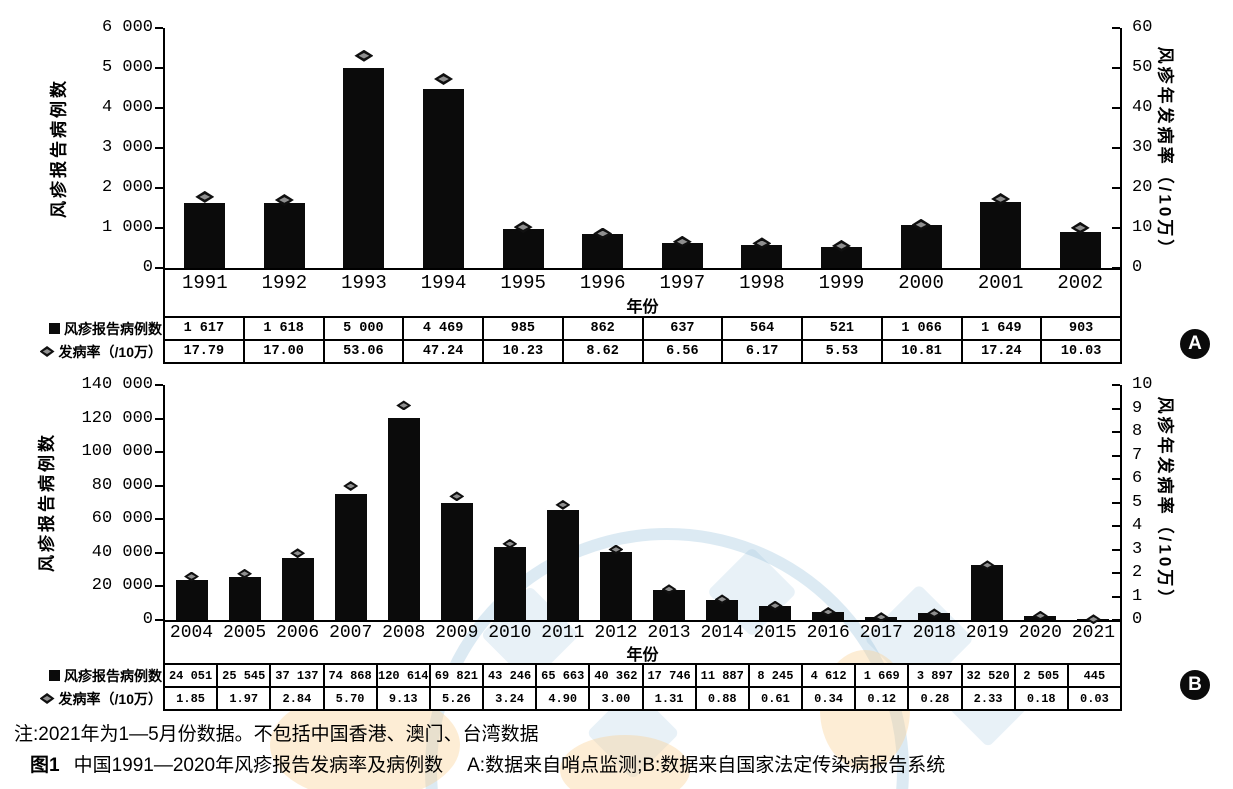 This screenshot has height=789, width=1233. What do you see at coordinates (283, 351) in the screenshot?
I see `panel-a-table-cell: 17.00` at bounding box center [283, 351].